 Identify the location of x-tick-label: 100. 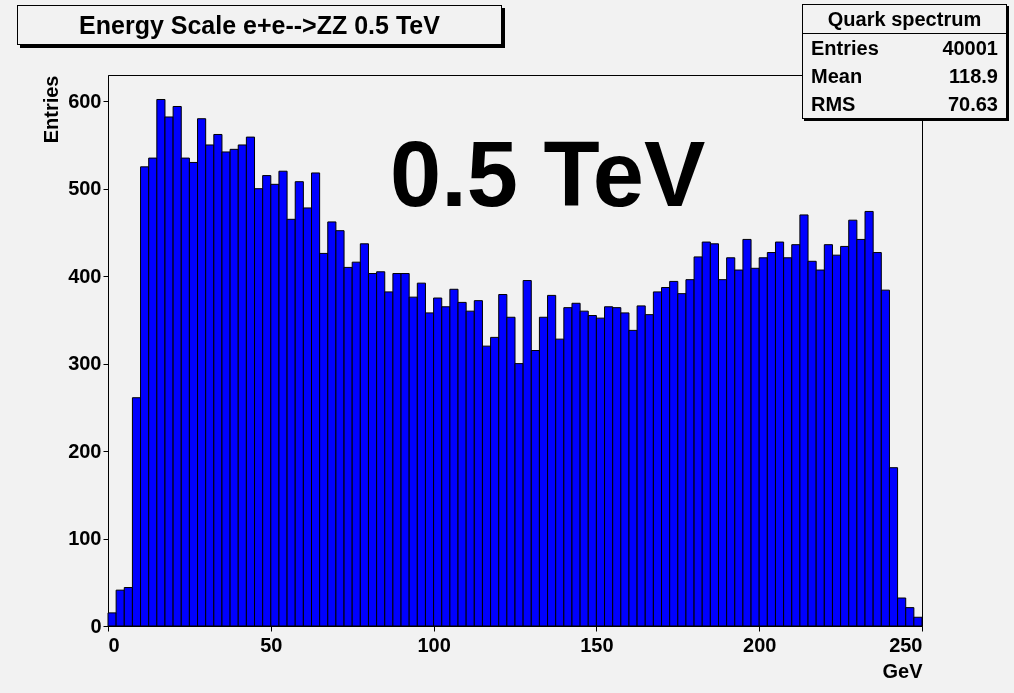
(434, 644).